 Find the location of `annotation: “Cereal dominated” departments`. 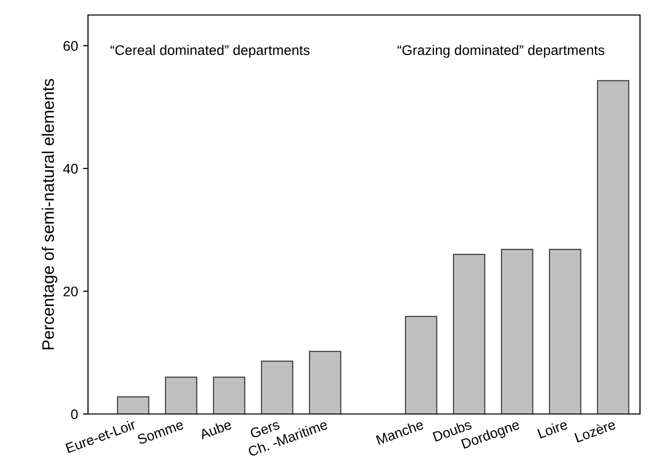

annotation: “Cereal dominated” departments is located at coordinates (210, 51).